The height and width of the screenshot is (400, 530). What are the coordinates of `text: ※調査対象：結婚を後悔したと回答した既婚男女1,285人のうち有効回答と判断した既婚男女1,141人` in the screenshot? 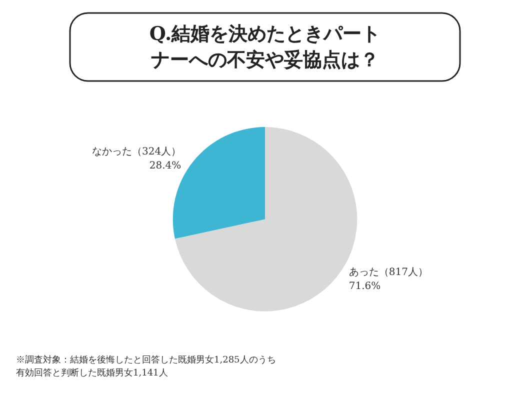 It's located at (146, 366).